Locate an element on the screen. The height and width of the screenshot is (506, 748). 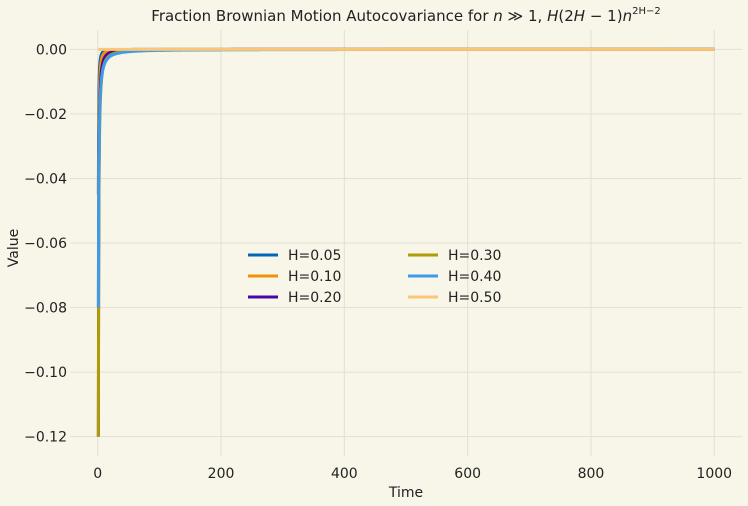
legend: H=0.05 H=0.10 H=0.20 H=0.30 H=0.40 H=0.50 is located at coordinates (374, 277).